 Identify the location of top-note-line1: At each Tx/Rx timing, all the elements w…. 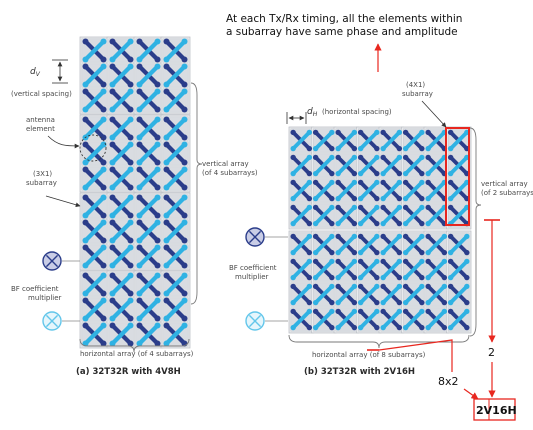
(344, 19).